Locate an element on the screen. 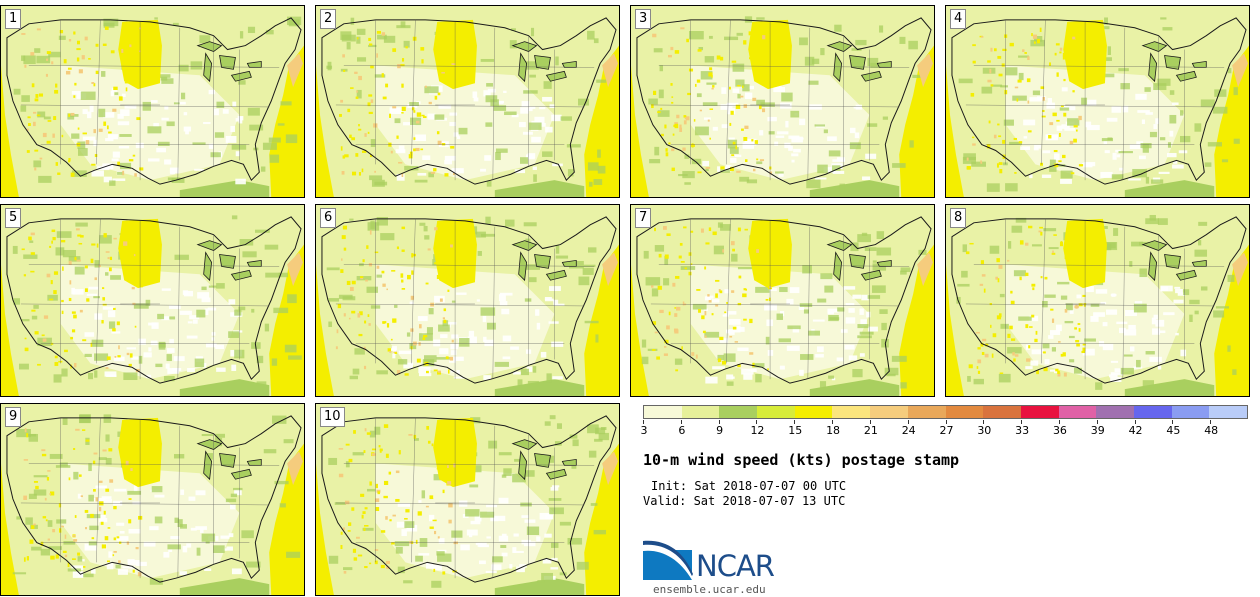 The height and width of the screenshot is (597, 1260). forecast-panel: 6 is located at coordinates (467, 300).